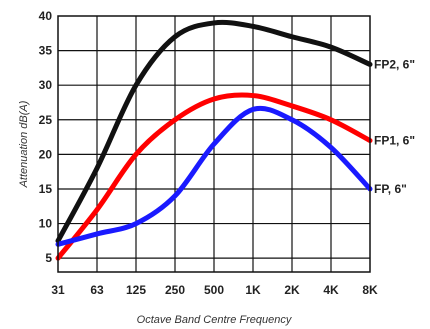  What do you see at coordinates (46, 16) in the screenshot?
I see `y-tick-label: 40` at bounding box center [46, 16].